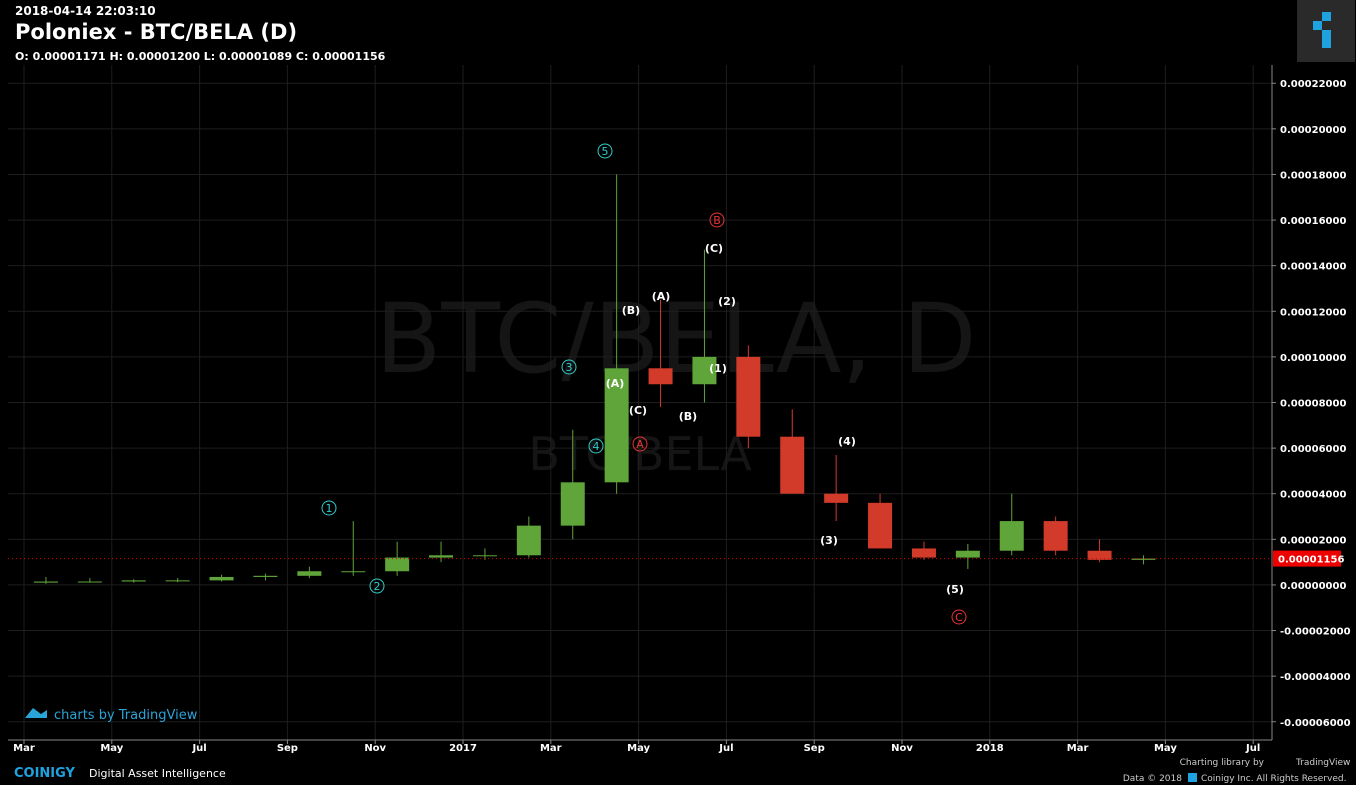 The image size is (1356, 785). I want to click on y-tick-label: 0.00006000, so click(1313, 449).